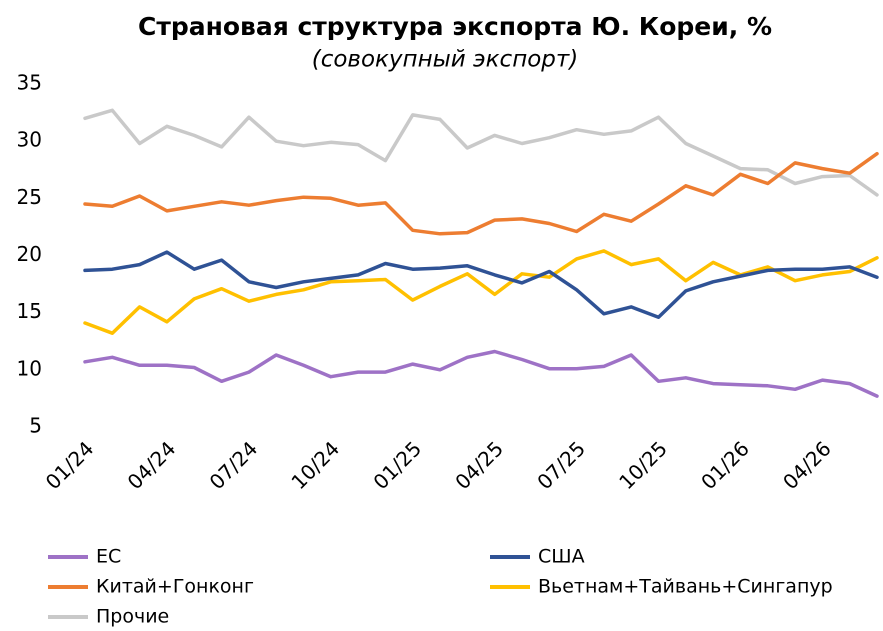 The width and height of the screenshot is (883, 631). What do you see at coordinates (108, 557) in the screenshot?
I see `legend-label: ЕС` at bounding box center [108, 557].